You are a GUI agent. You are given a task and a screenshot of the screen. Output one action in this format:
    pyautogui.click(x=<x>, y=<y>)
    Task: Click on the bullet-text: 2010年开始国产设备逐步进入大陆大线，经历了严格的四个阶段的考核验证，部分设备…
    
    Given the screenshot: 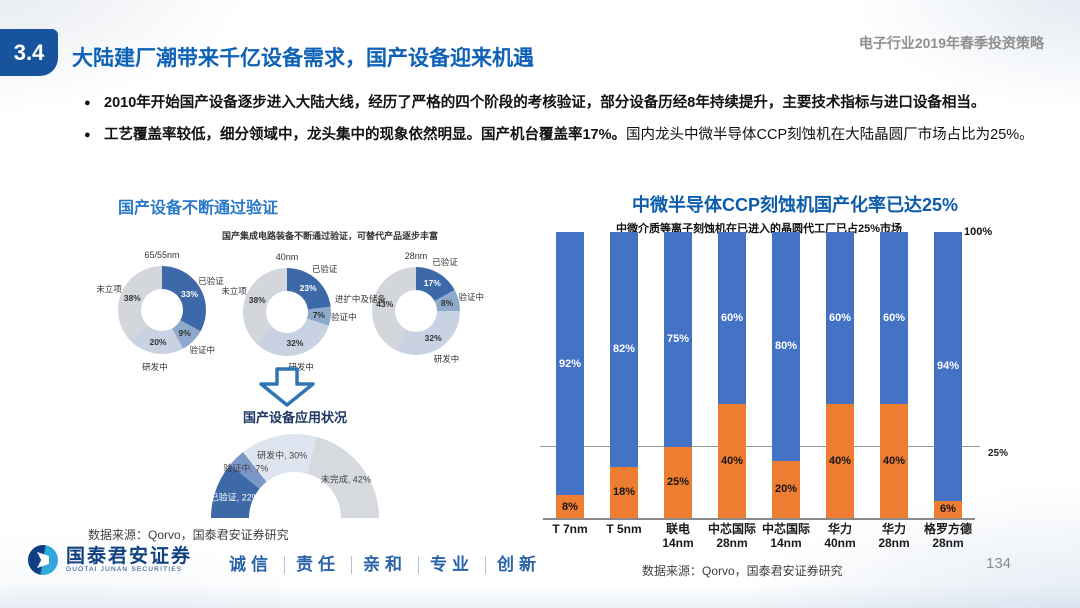 What is the action you would take?
    pyautogui.click(x=544, y=103)
    